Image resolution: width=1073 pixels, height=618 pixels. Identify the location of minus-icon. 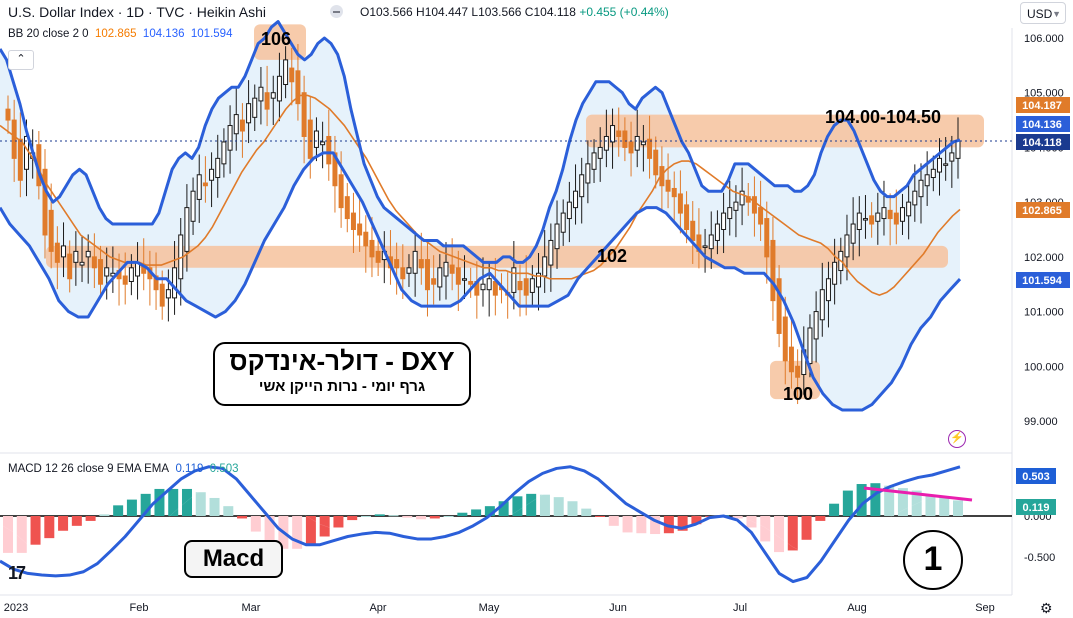
(336, 11).